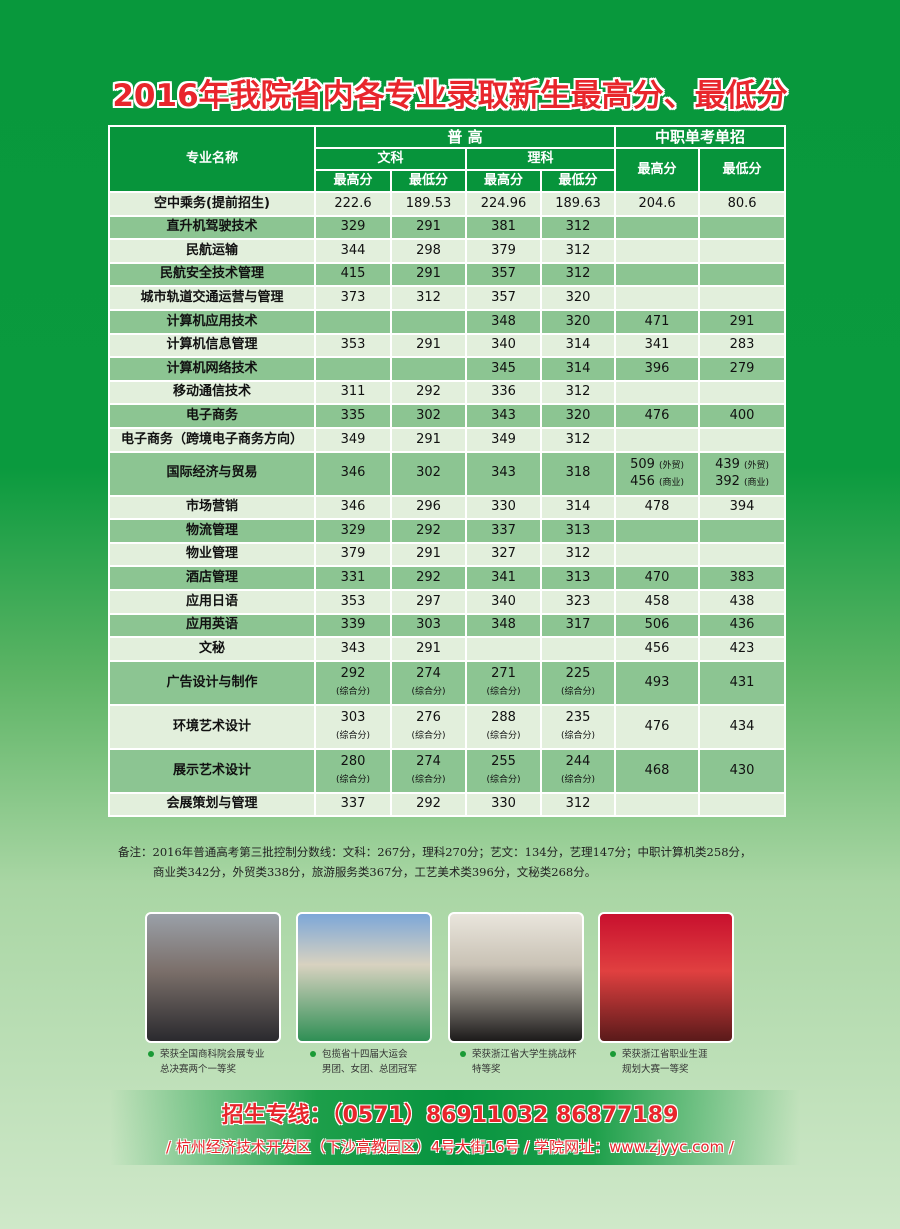  Describe the element at coordinates (385, 1062) in the screenshot. I see `photo-caption-2: 包揽省十四届大运会 男团、女团、总团冠军` at that location.